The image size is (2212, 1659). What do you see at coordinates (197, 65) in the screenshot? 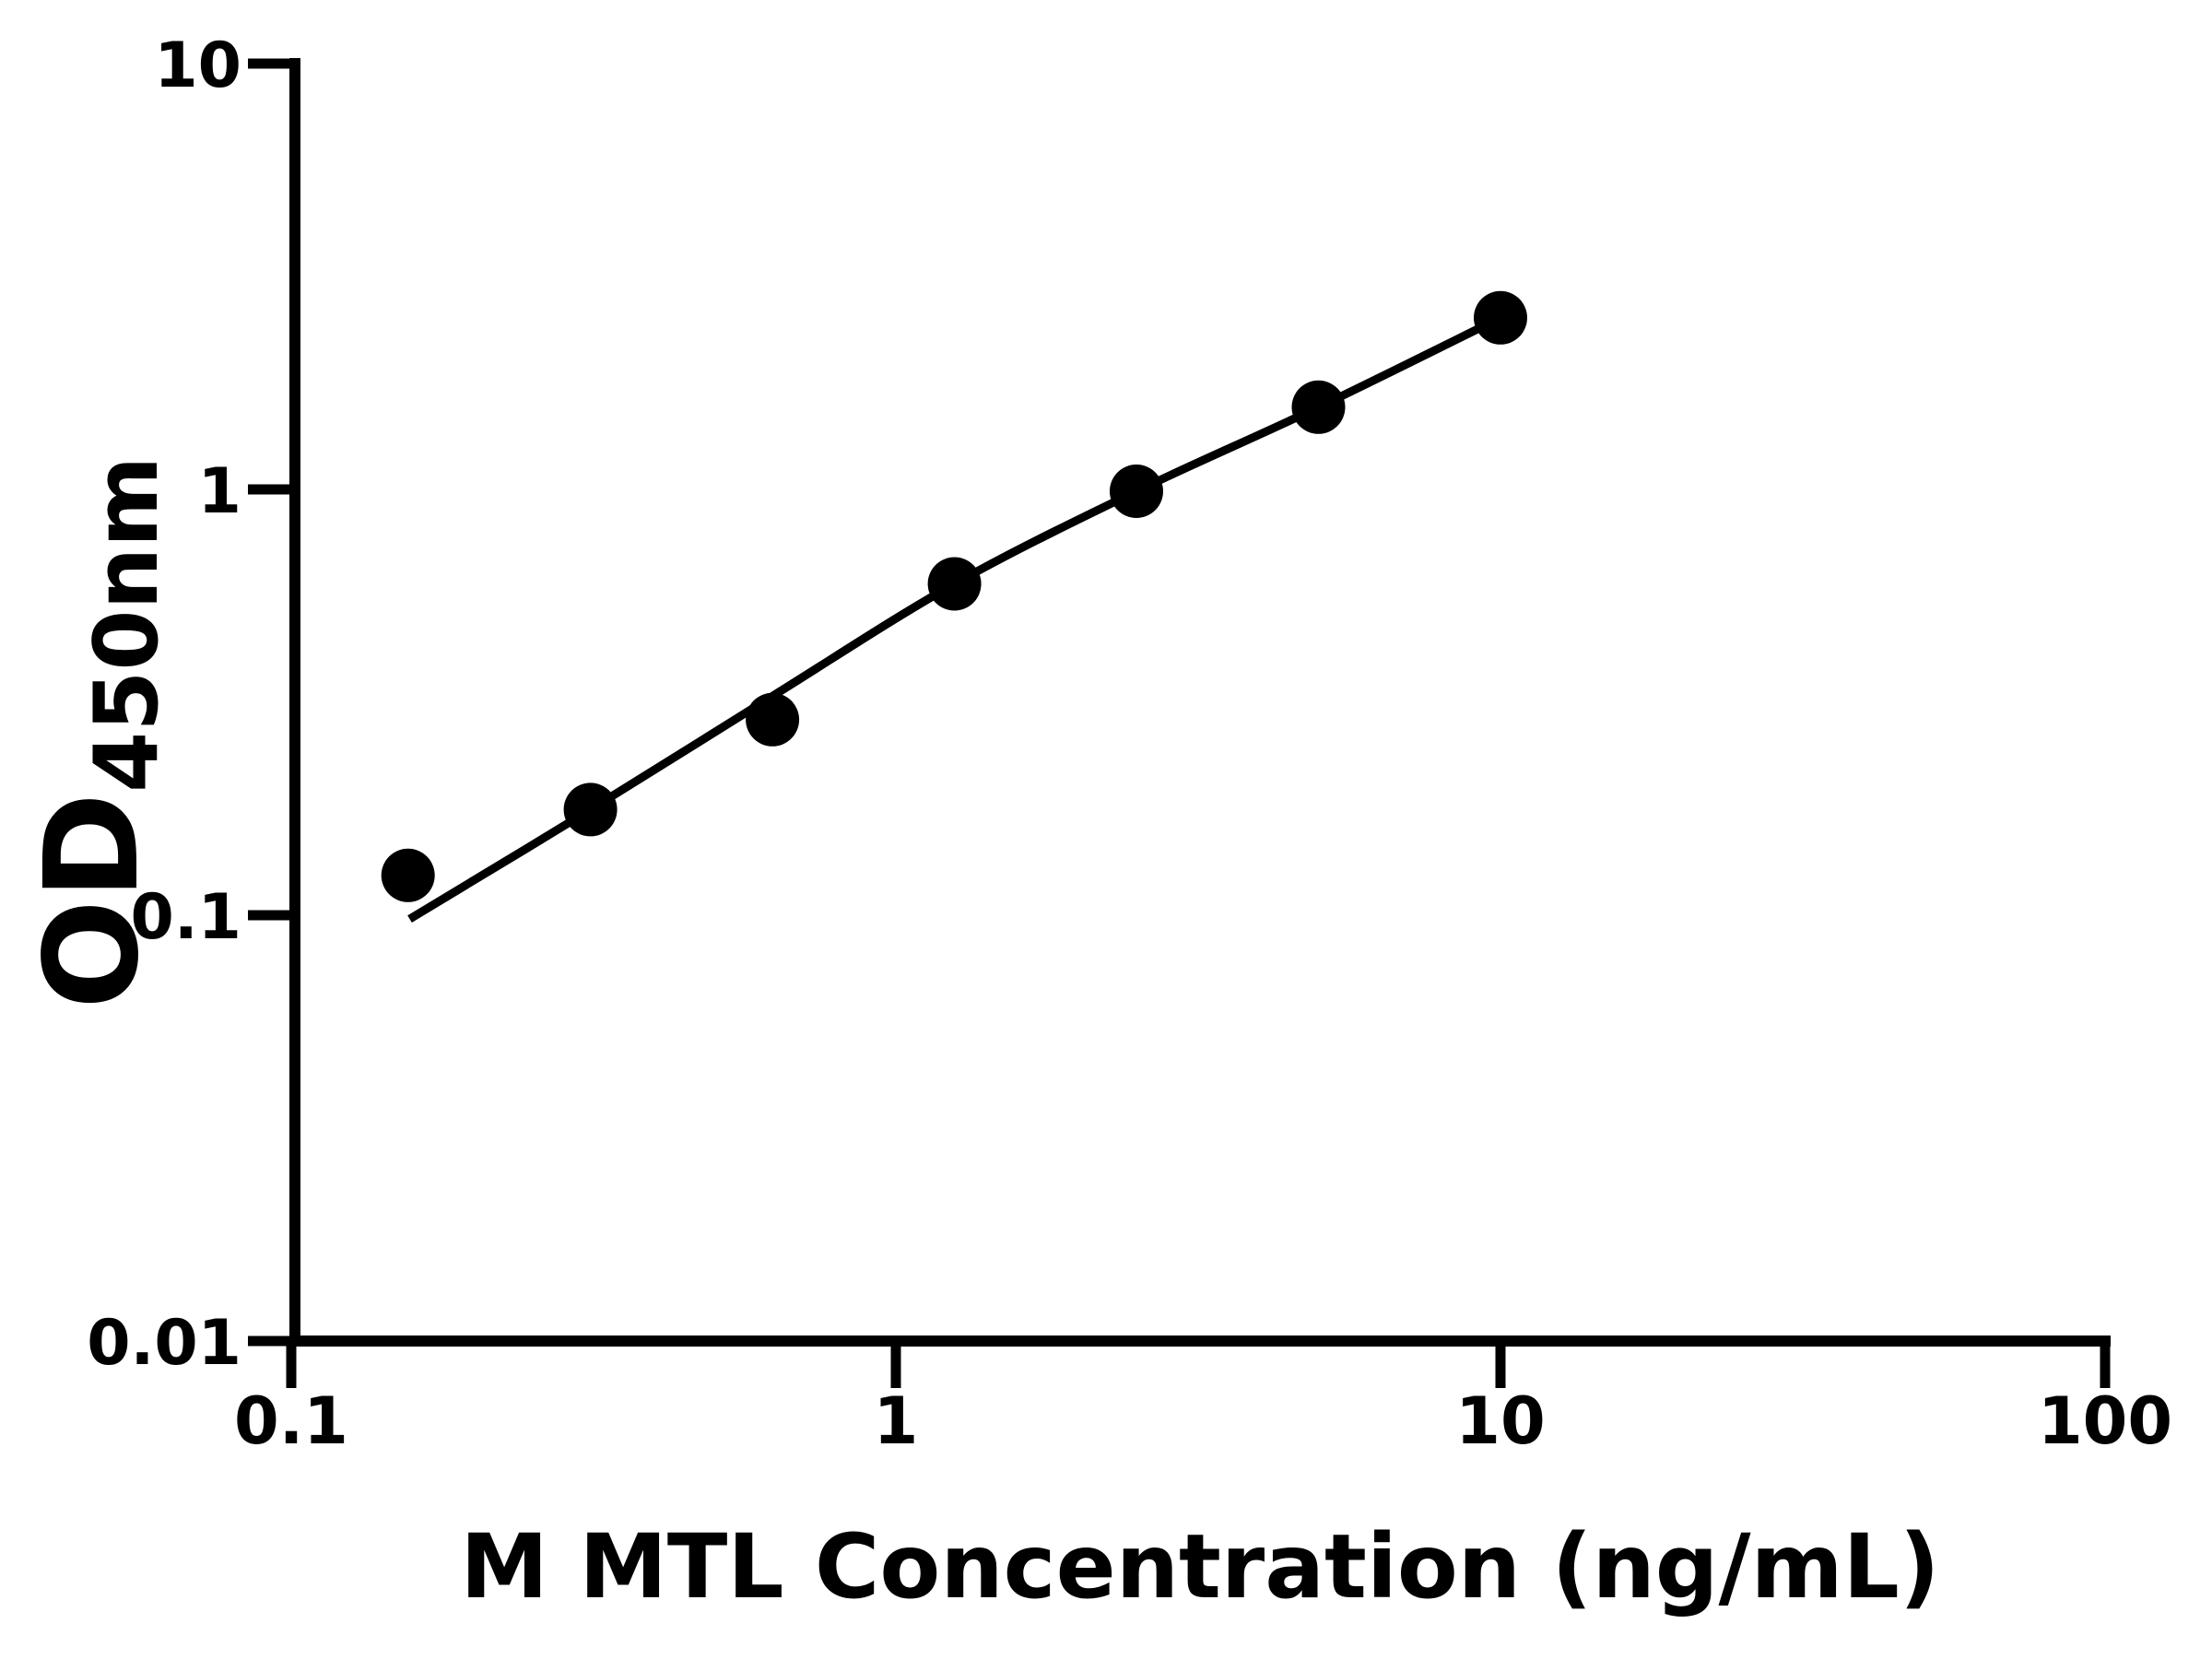
I see `y-tick-label: 10` at bounding box center [197, 65].